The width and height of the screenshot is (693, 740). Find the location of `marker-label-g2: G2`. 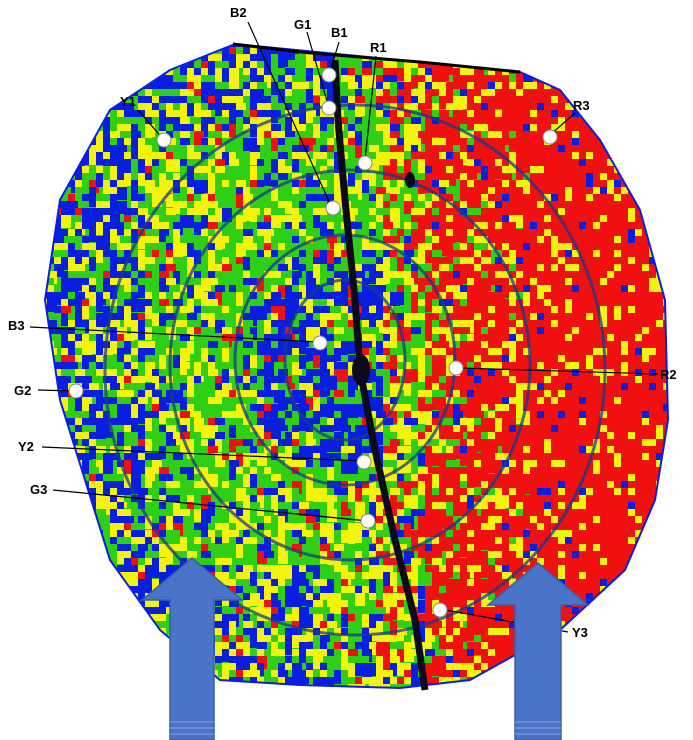

marker-label-g2: G2 is located at coordinates (22, 390).